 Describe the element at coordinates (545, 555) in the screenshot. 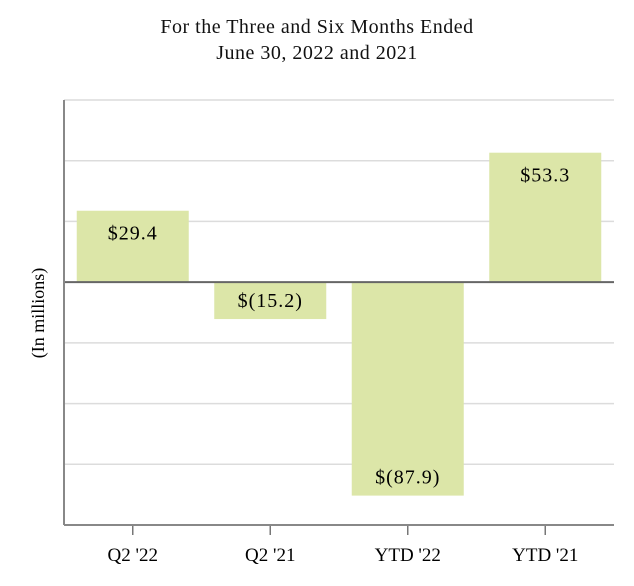

I see `x-tick-label: YTD '21` at that location.